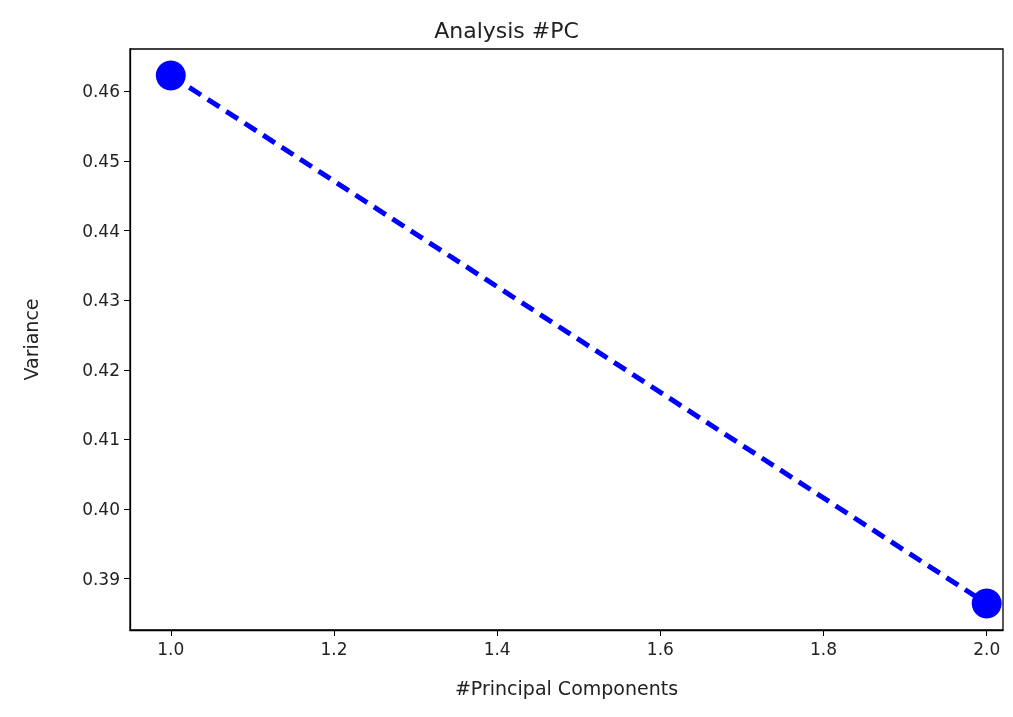 Image resolution: width=1013 pixels, height=717 pixels. What do you see at coordinates (987, 648) in the screenshot?
I see `x-tick-label: 2.0` at bounding box center [987, 648].